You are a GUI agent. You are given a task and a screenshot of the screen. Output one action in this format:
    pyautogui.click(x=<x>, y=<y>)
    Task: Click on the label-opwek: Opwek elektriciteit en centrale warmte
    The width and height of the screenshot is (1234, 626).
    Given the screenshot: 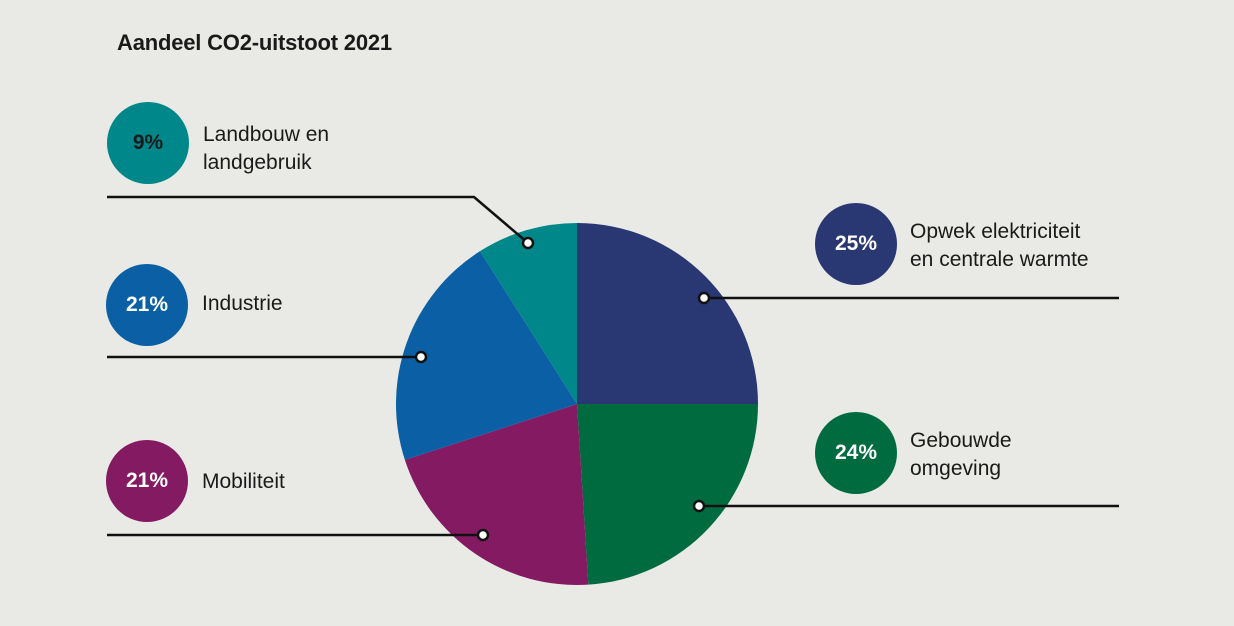 What is the action you would take?
    pyautogui.click(x=999, y=246)
    